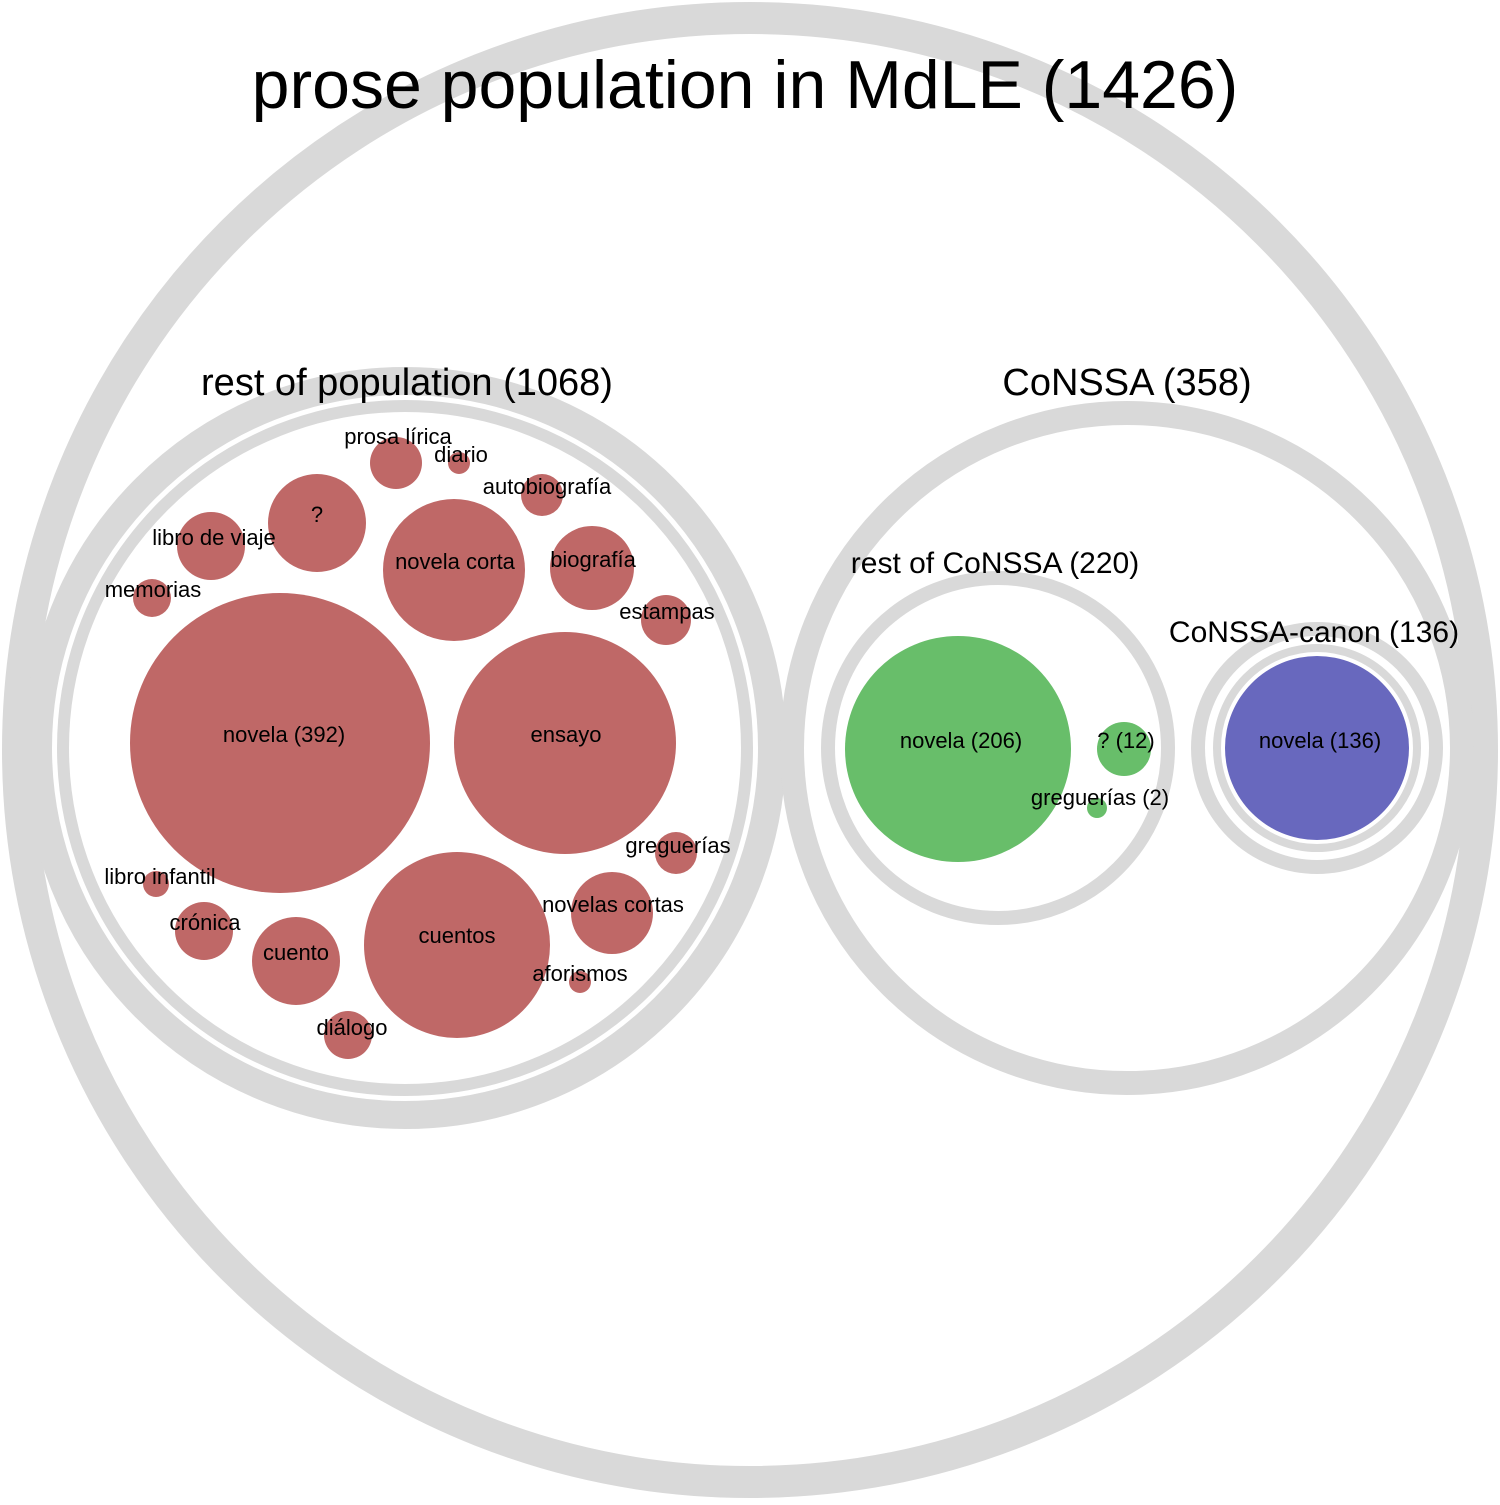  Describe the element at coordinates (398, 436) in the screenshot. I see `label-prosa-lirica: prosa lírica` at that location.